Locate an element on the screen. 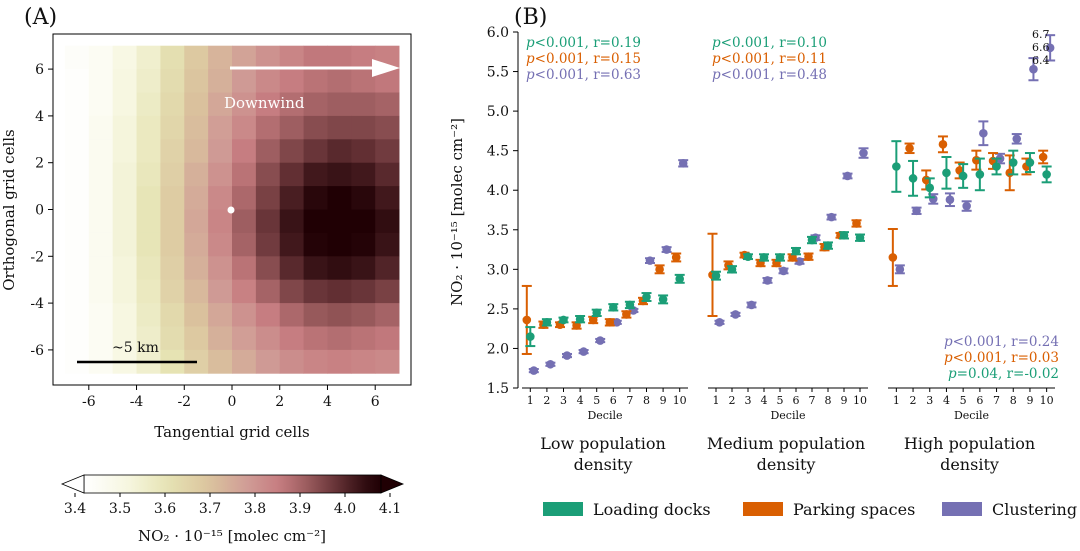 The image size is (1080, 551). panel-b-label: (B) is located at coordinates (530, 17).